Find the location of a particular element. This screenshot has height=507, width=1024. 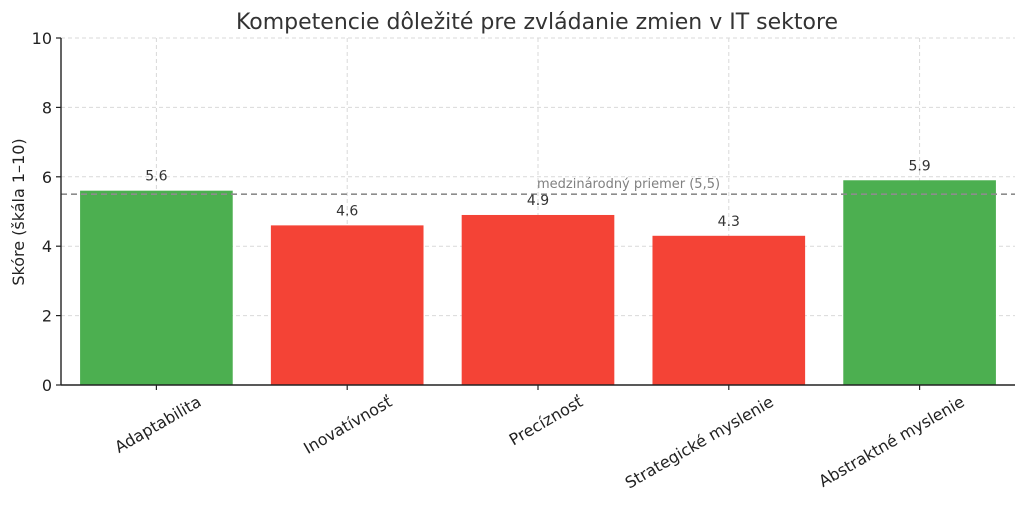

y-tick-label: 2 is located at coordinates (47, 316).